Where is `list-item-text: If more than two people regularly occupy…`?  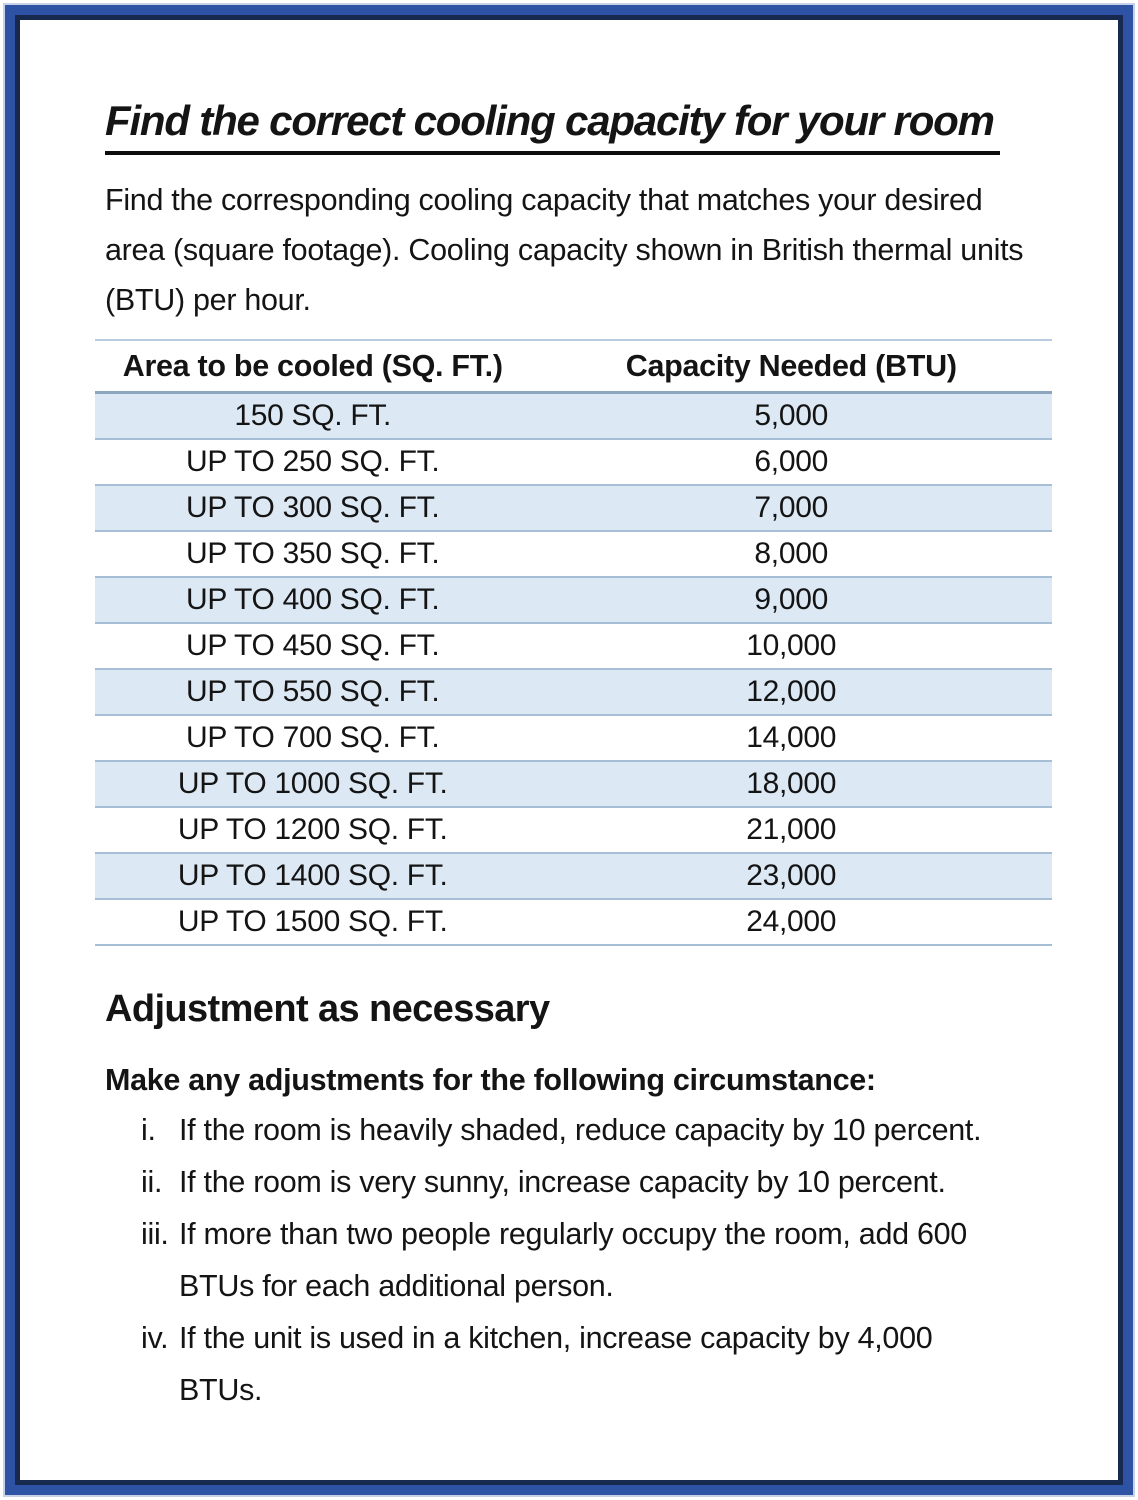
list-item-text: If more than two people regularly occupy… is located at coordinates (573, 1260).